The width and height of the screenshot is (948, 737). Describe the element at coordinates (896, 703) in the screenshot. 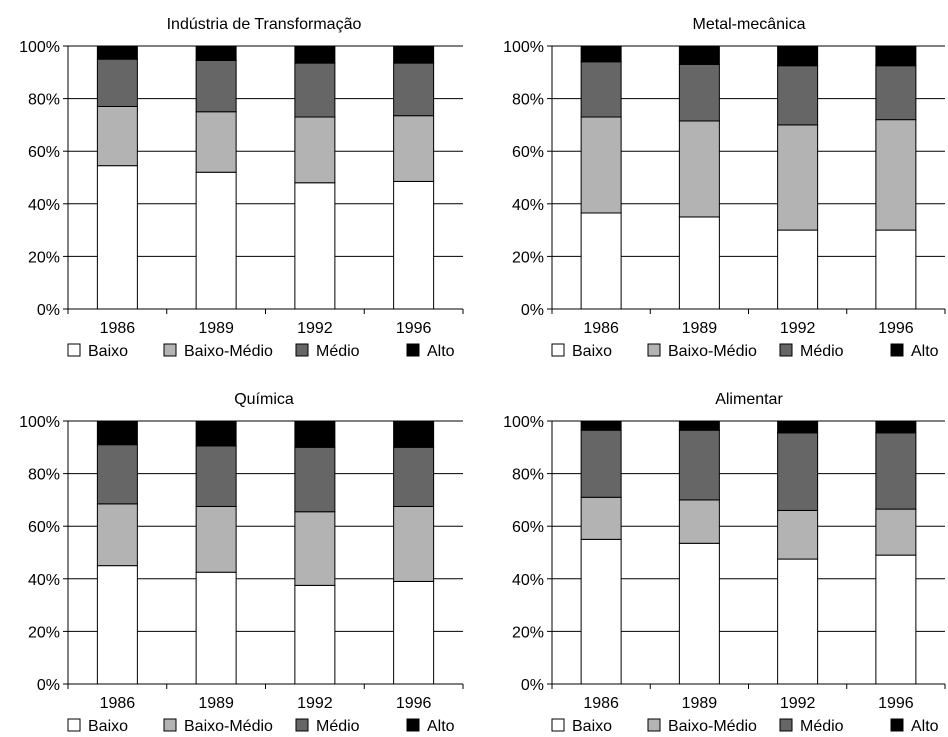

I see `x-tick-label: 1996` at that location.